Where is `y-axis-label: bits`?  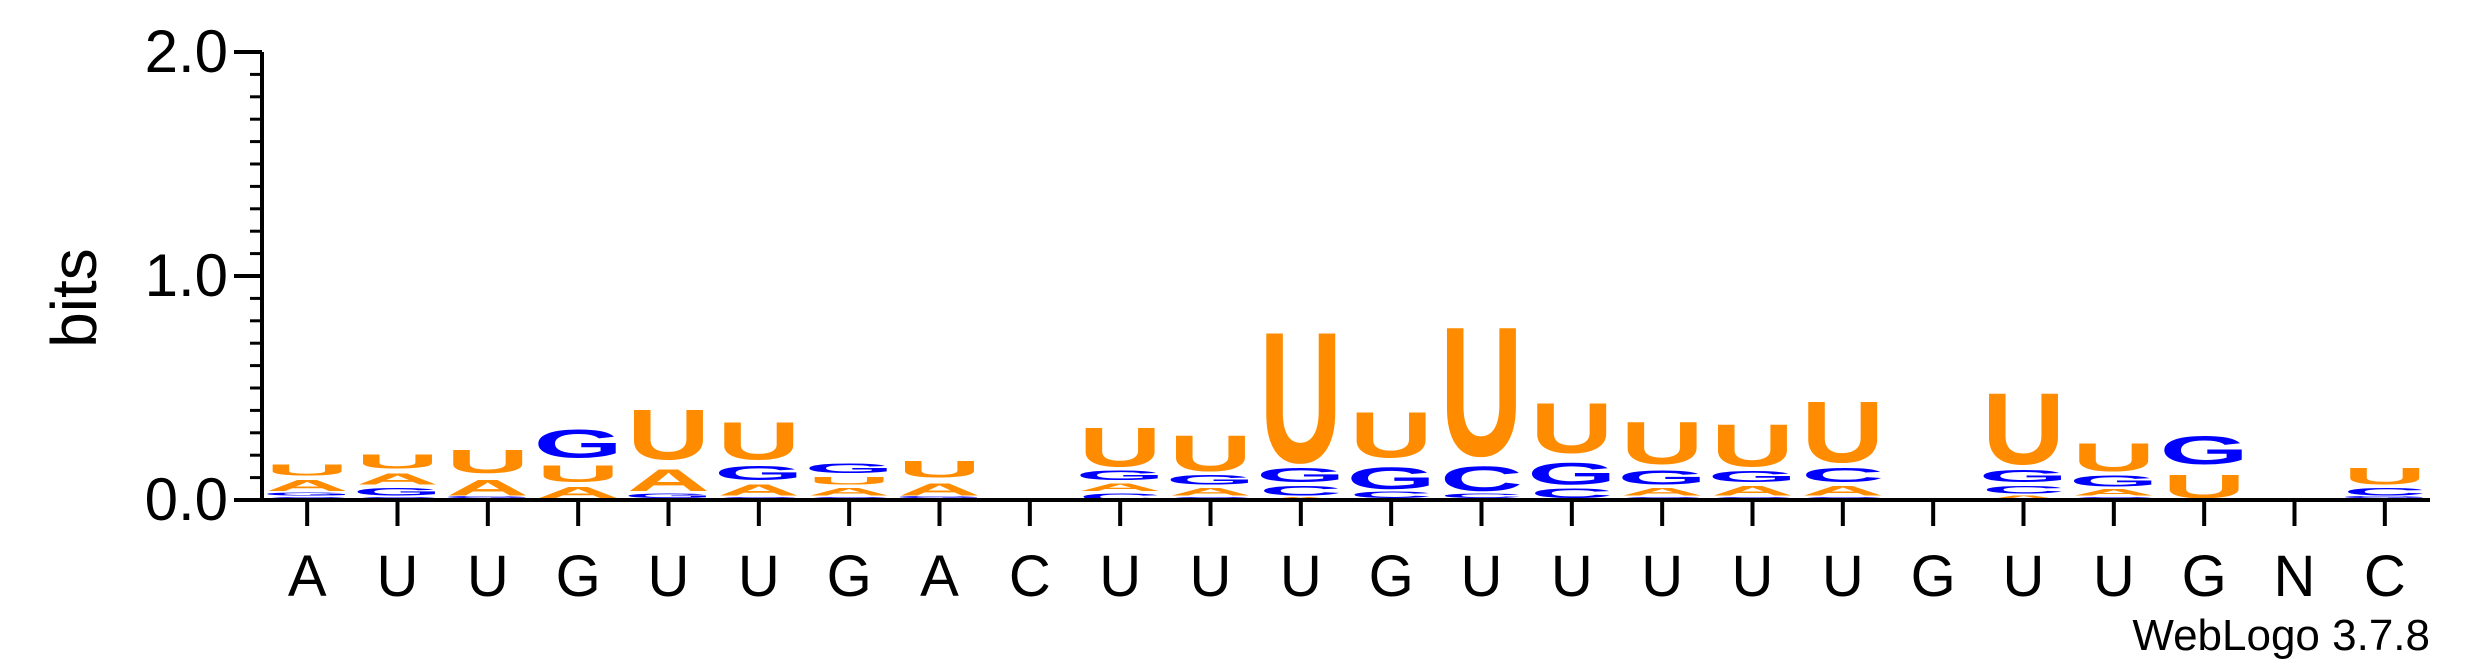
y-axis-label: bits is located at coordinates (74, 298).